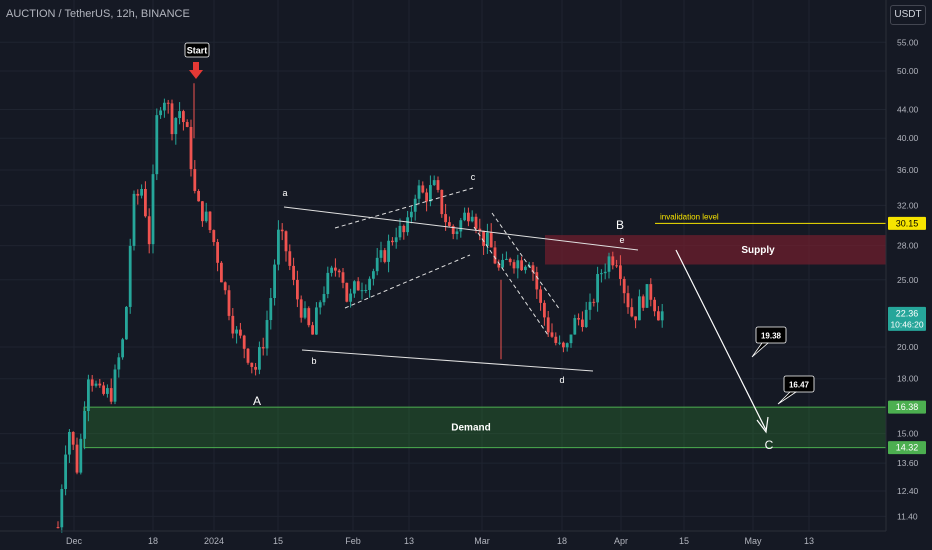  I want to click on demand-label: Demand, so click(470, 427).